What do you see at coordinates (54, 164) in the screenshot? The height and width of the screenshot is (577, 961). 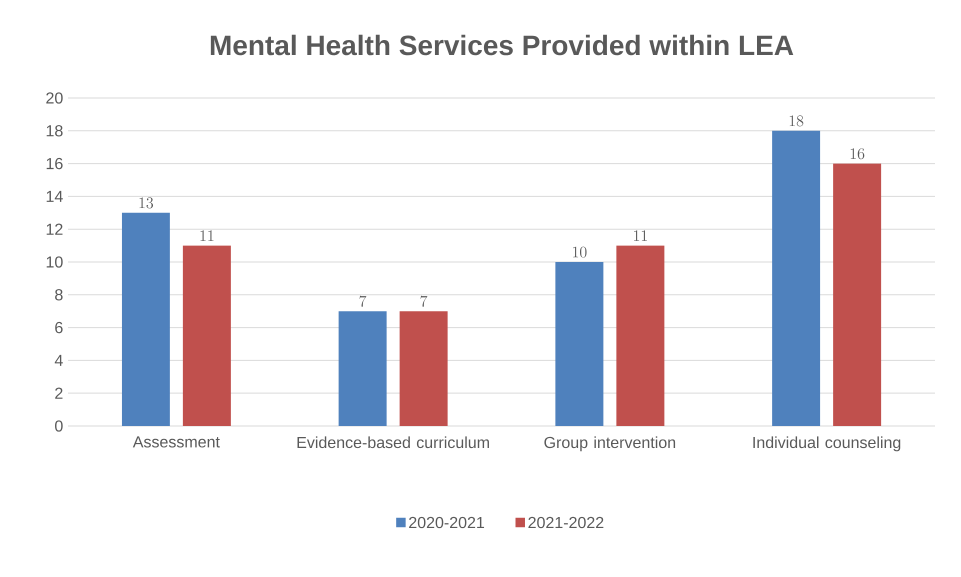 I see `y-tick-label: 16` at bounding box center [54, 164].